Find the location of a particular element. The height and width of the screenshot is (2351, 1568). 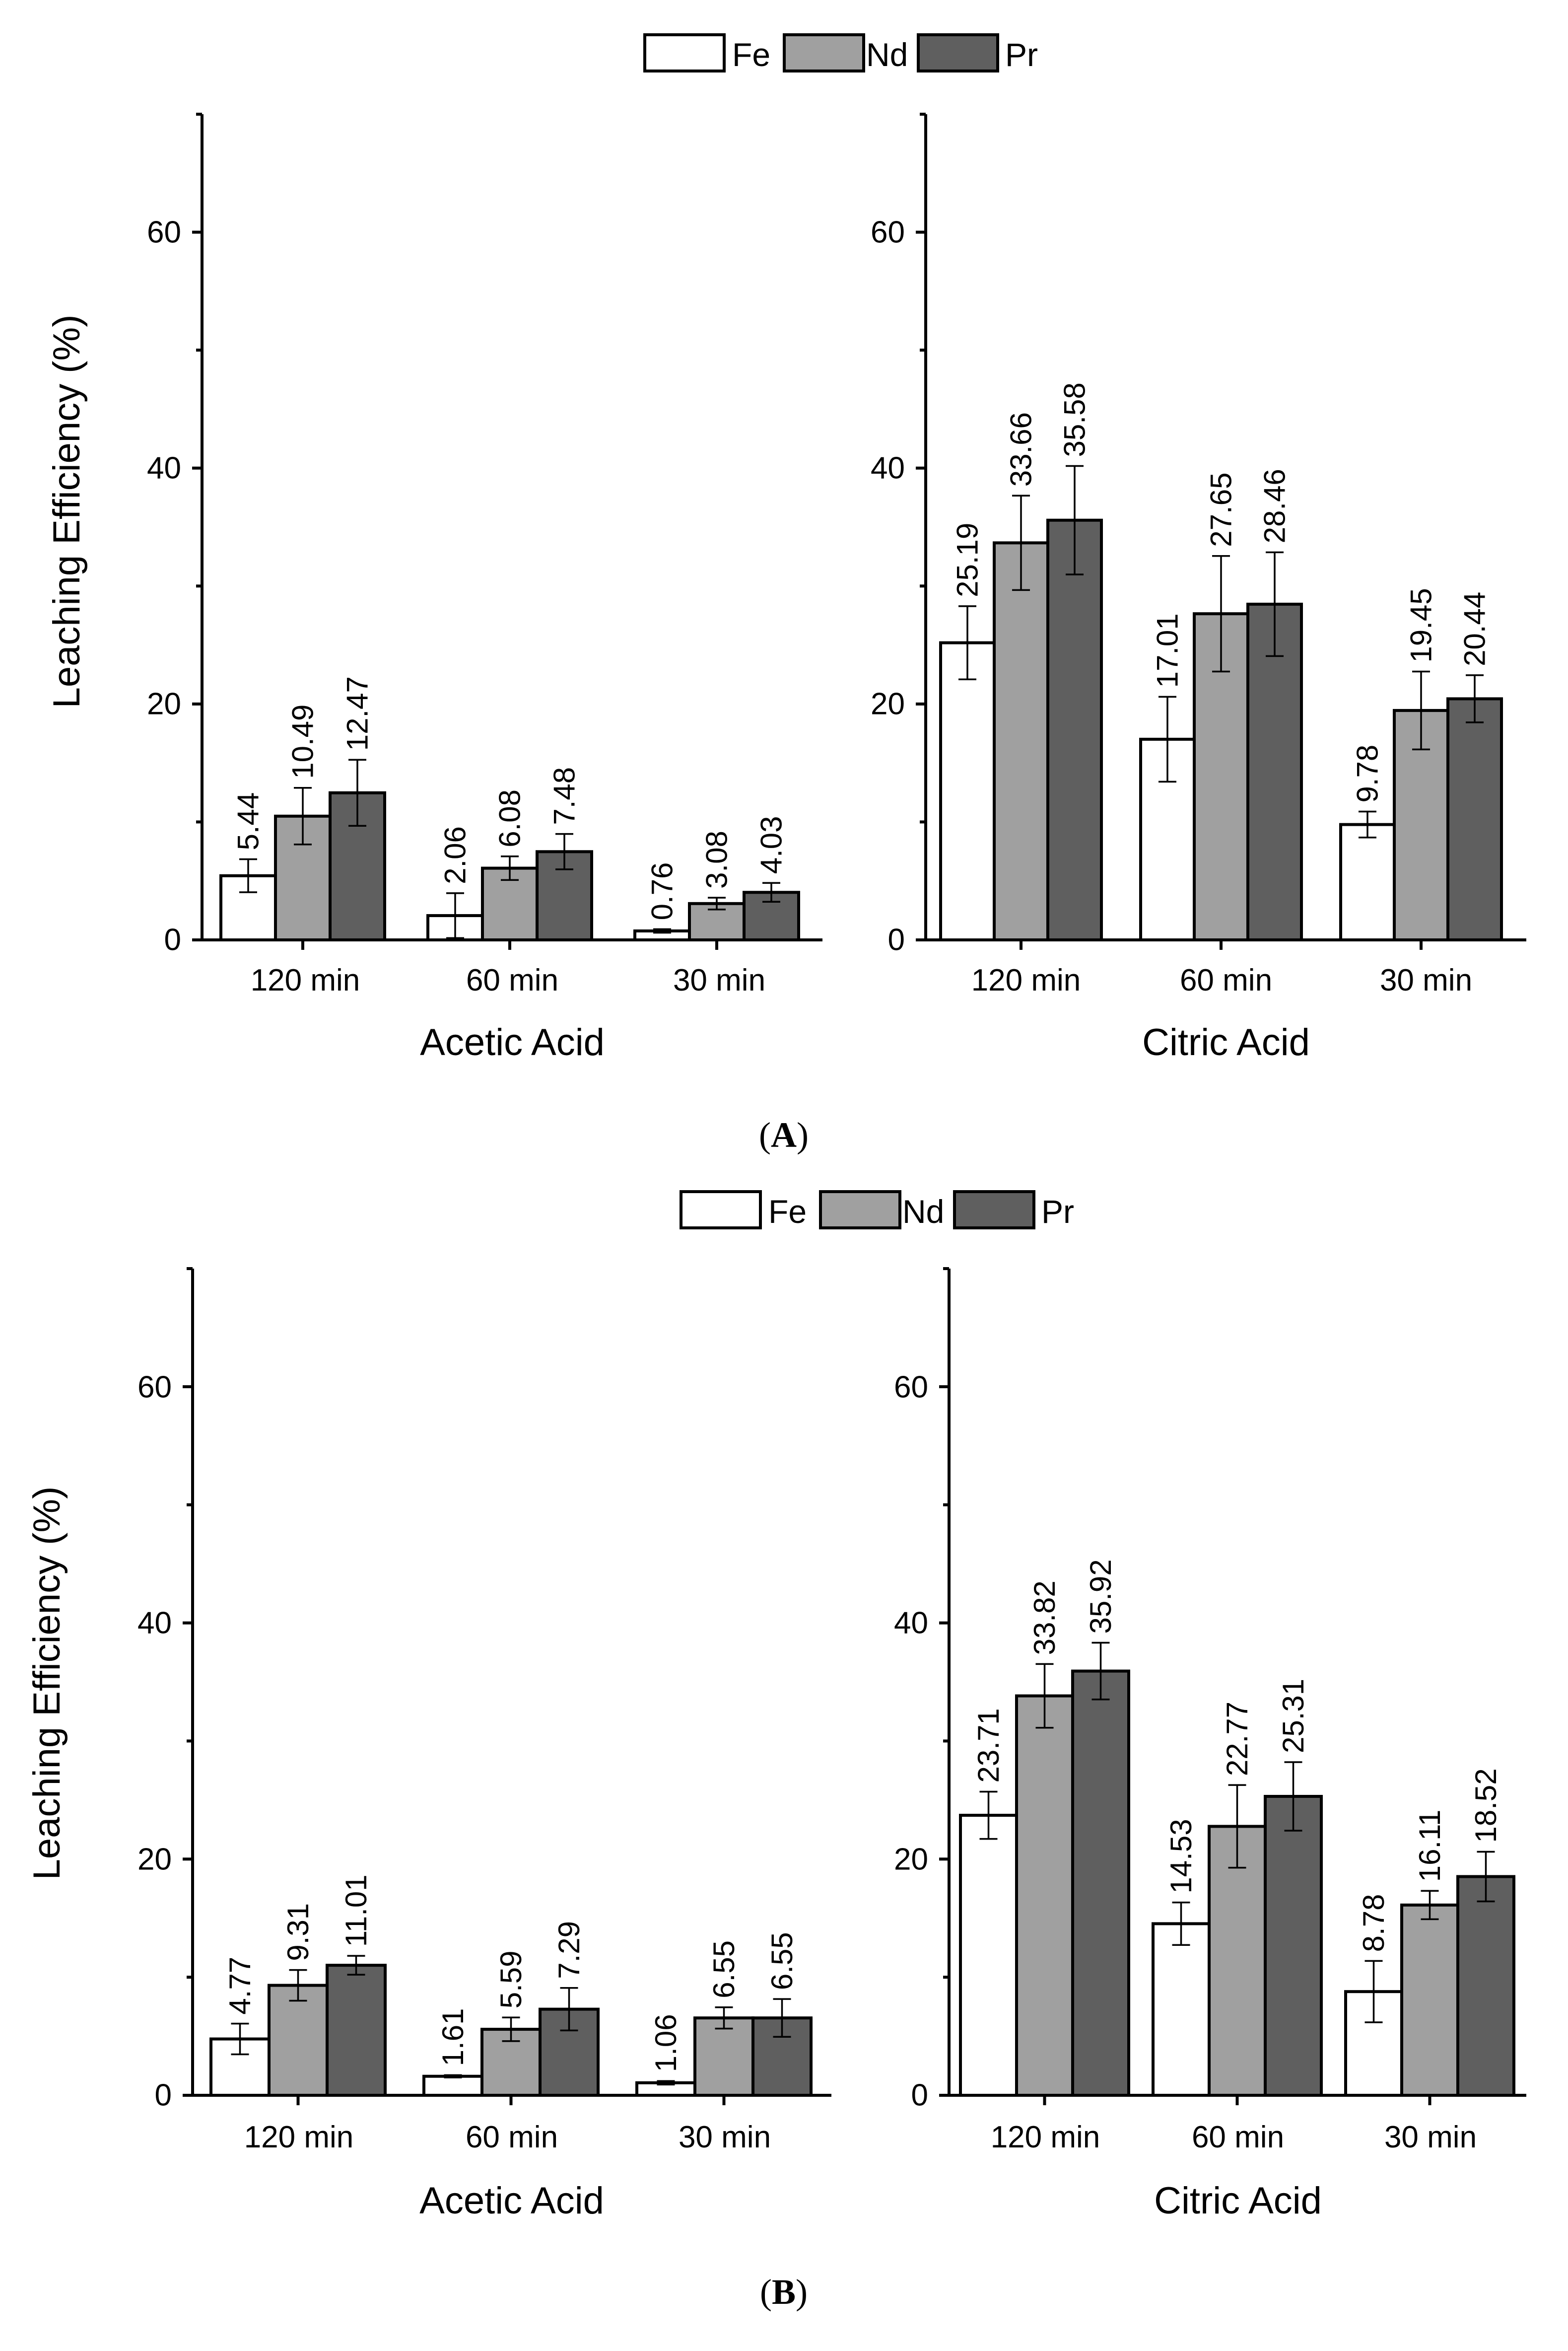

data-label: 16.11 is located at coordinates (1429, 1846).